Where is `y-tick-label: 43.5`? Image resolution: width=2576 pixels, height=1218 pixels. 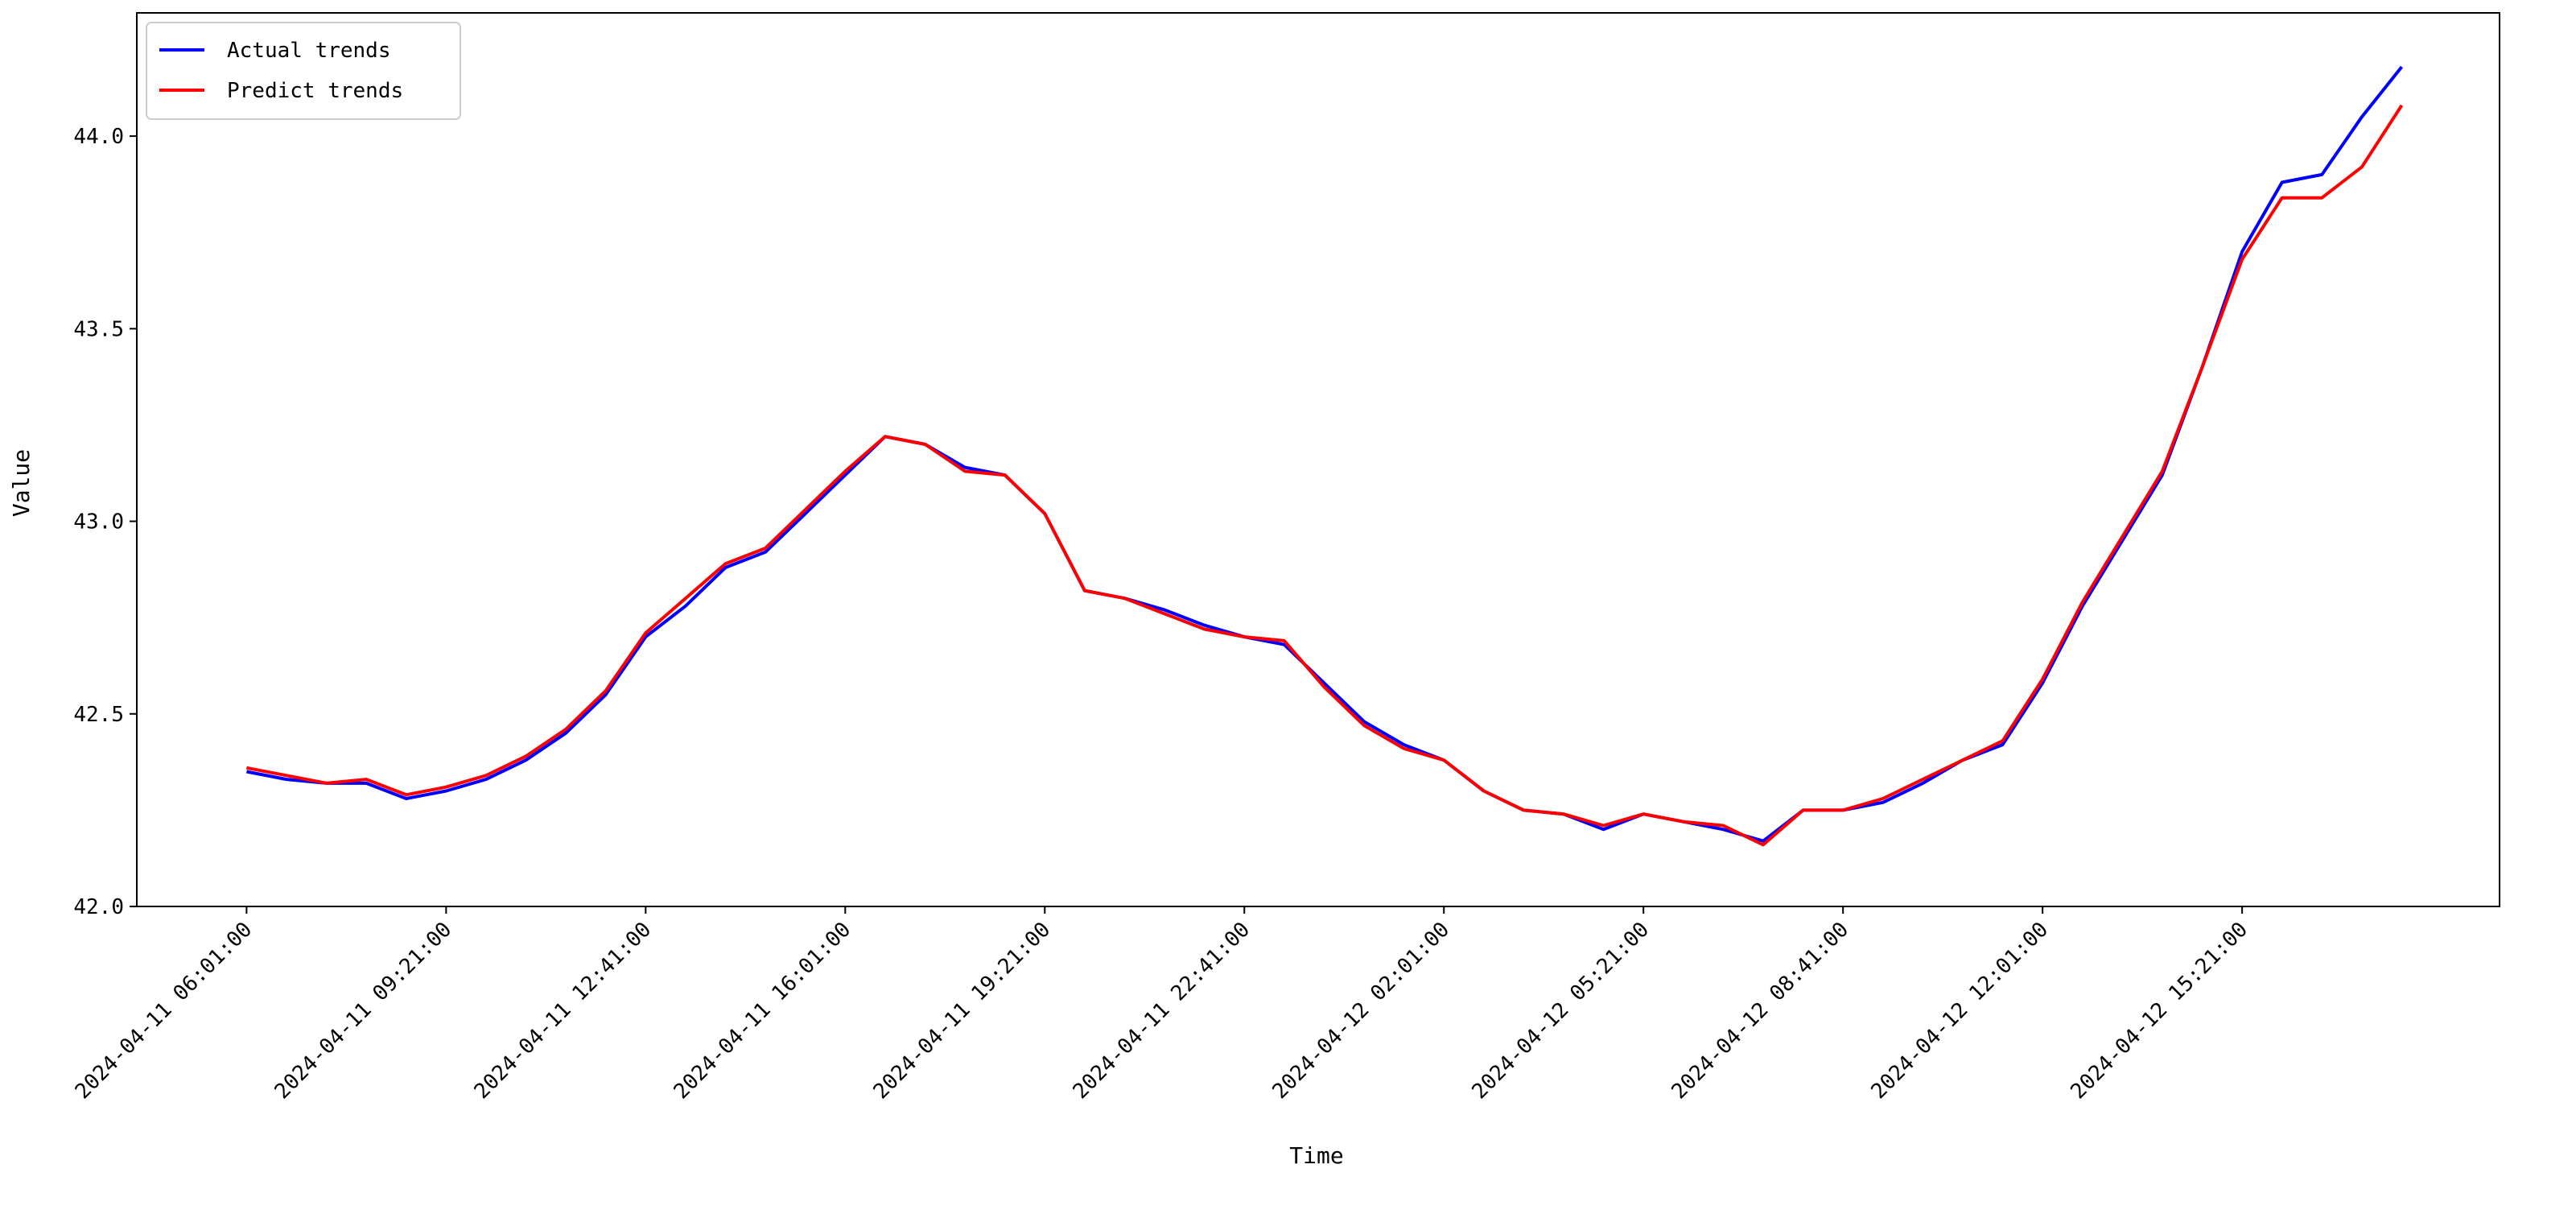
y-tick-label: 43.5 is located at coordinates (98, 329).